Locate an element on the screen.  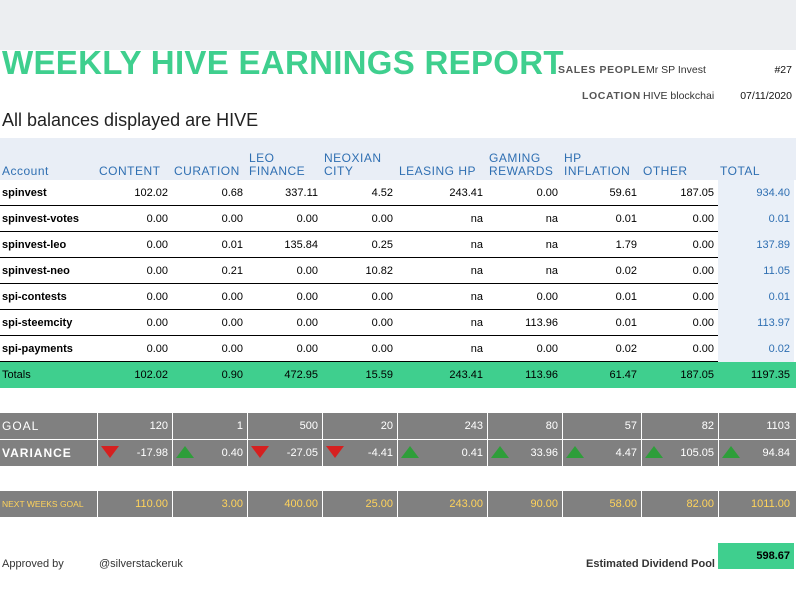
variance-cell: 0.40 is located at coordinates (232, 453).